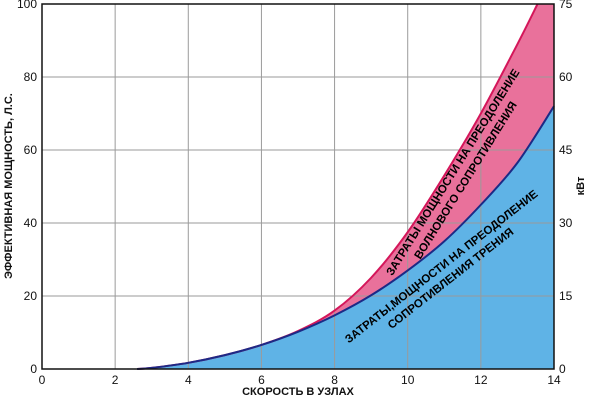 The width and height of the screenshot is (590, 401). Describe the element at coordinates (31, 77) in the screenshot. I see `y-left-tick-label: 80` at that location.